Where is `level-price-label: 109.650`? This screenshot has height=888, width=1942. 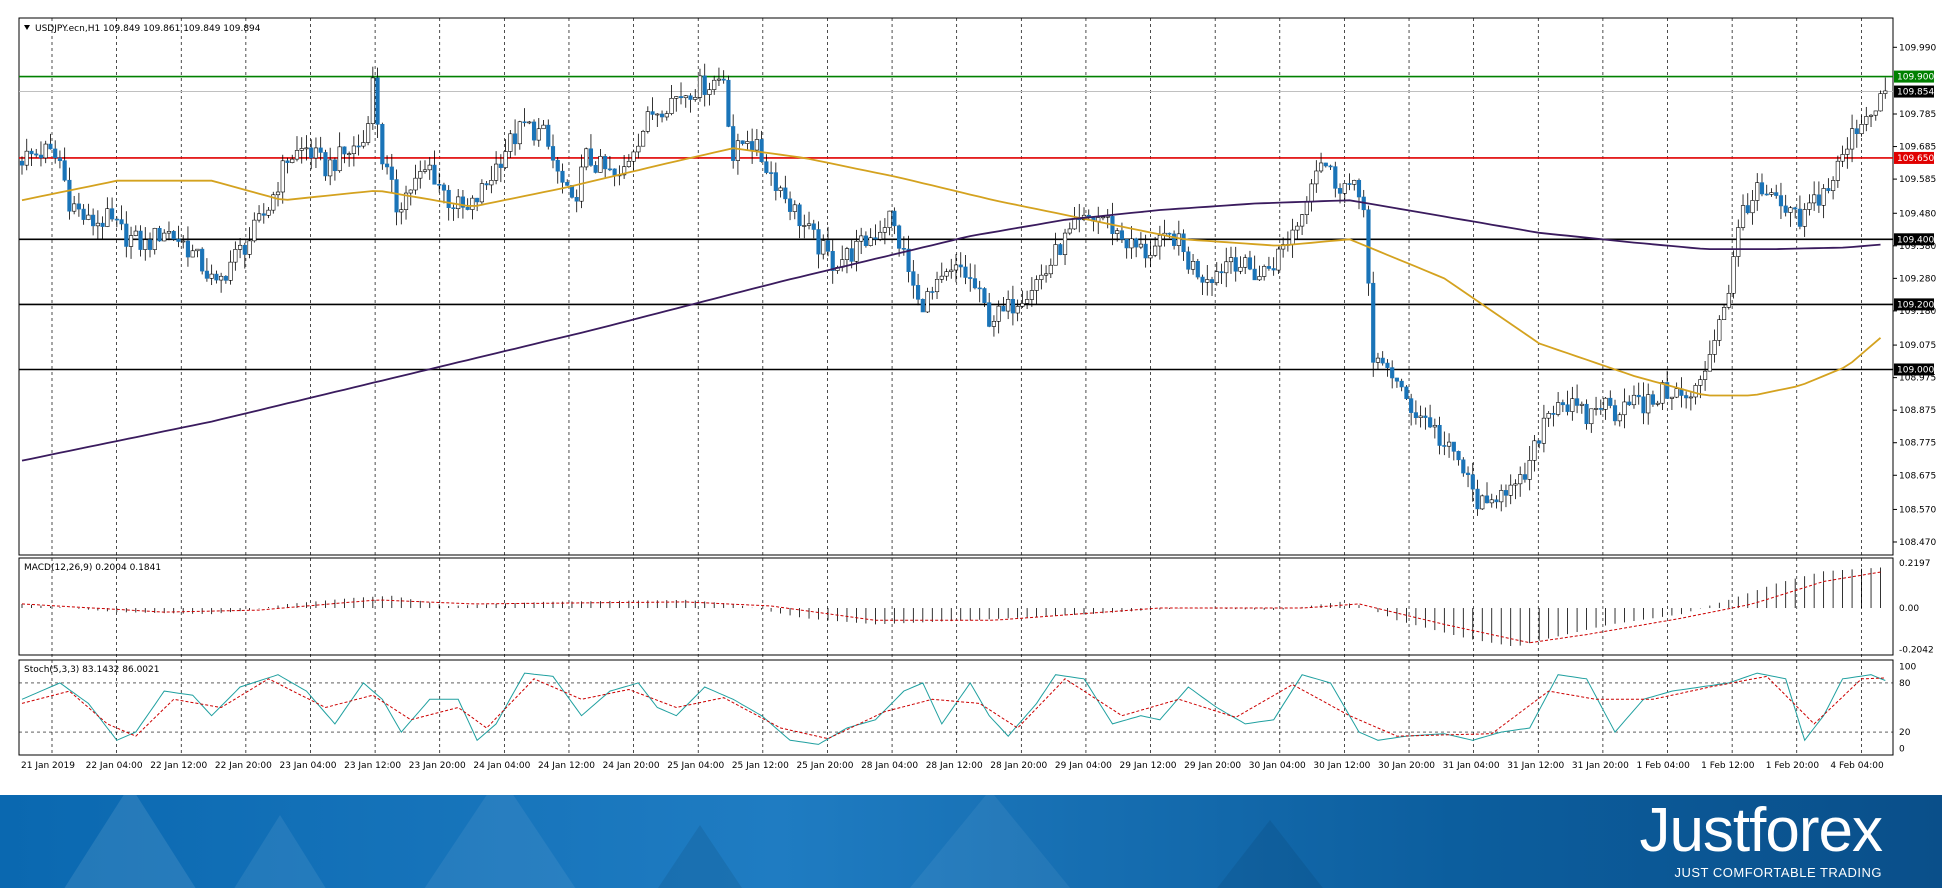
level-price-label: 109.650 is located at coordinates (1915, 159).